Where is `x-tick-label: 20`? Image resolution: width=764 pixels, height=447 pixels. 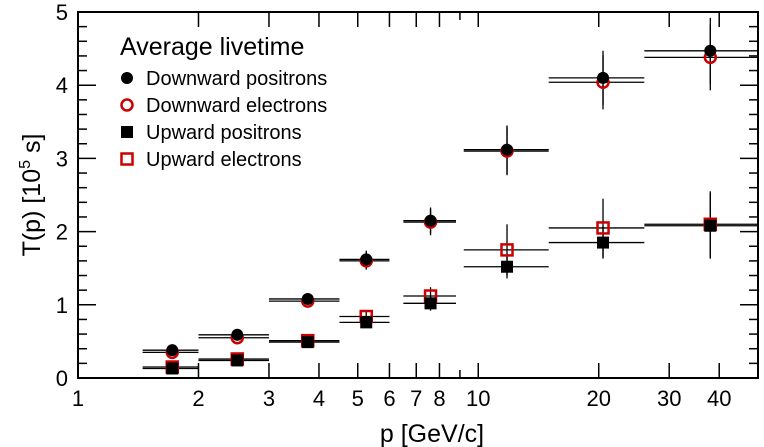
x-tick-label: 20 is located at coordinates (598, 398).